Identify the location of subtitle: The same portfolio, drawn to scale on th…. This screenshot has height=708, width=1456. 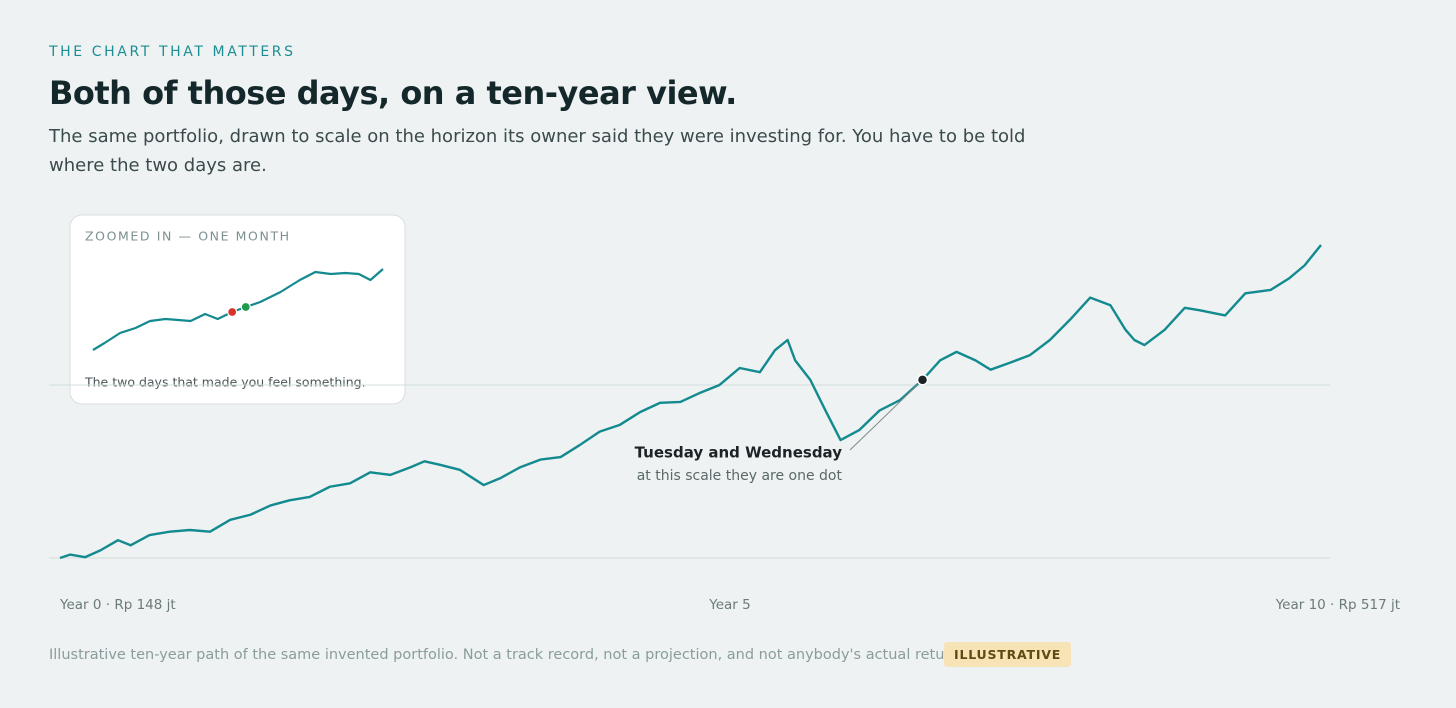
(537, 151).